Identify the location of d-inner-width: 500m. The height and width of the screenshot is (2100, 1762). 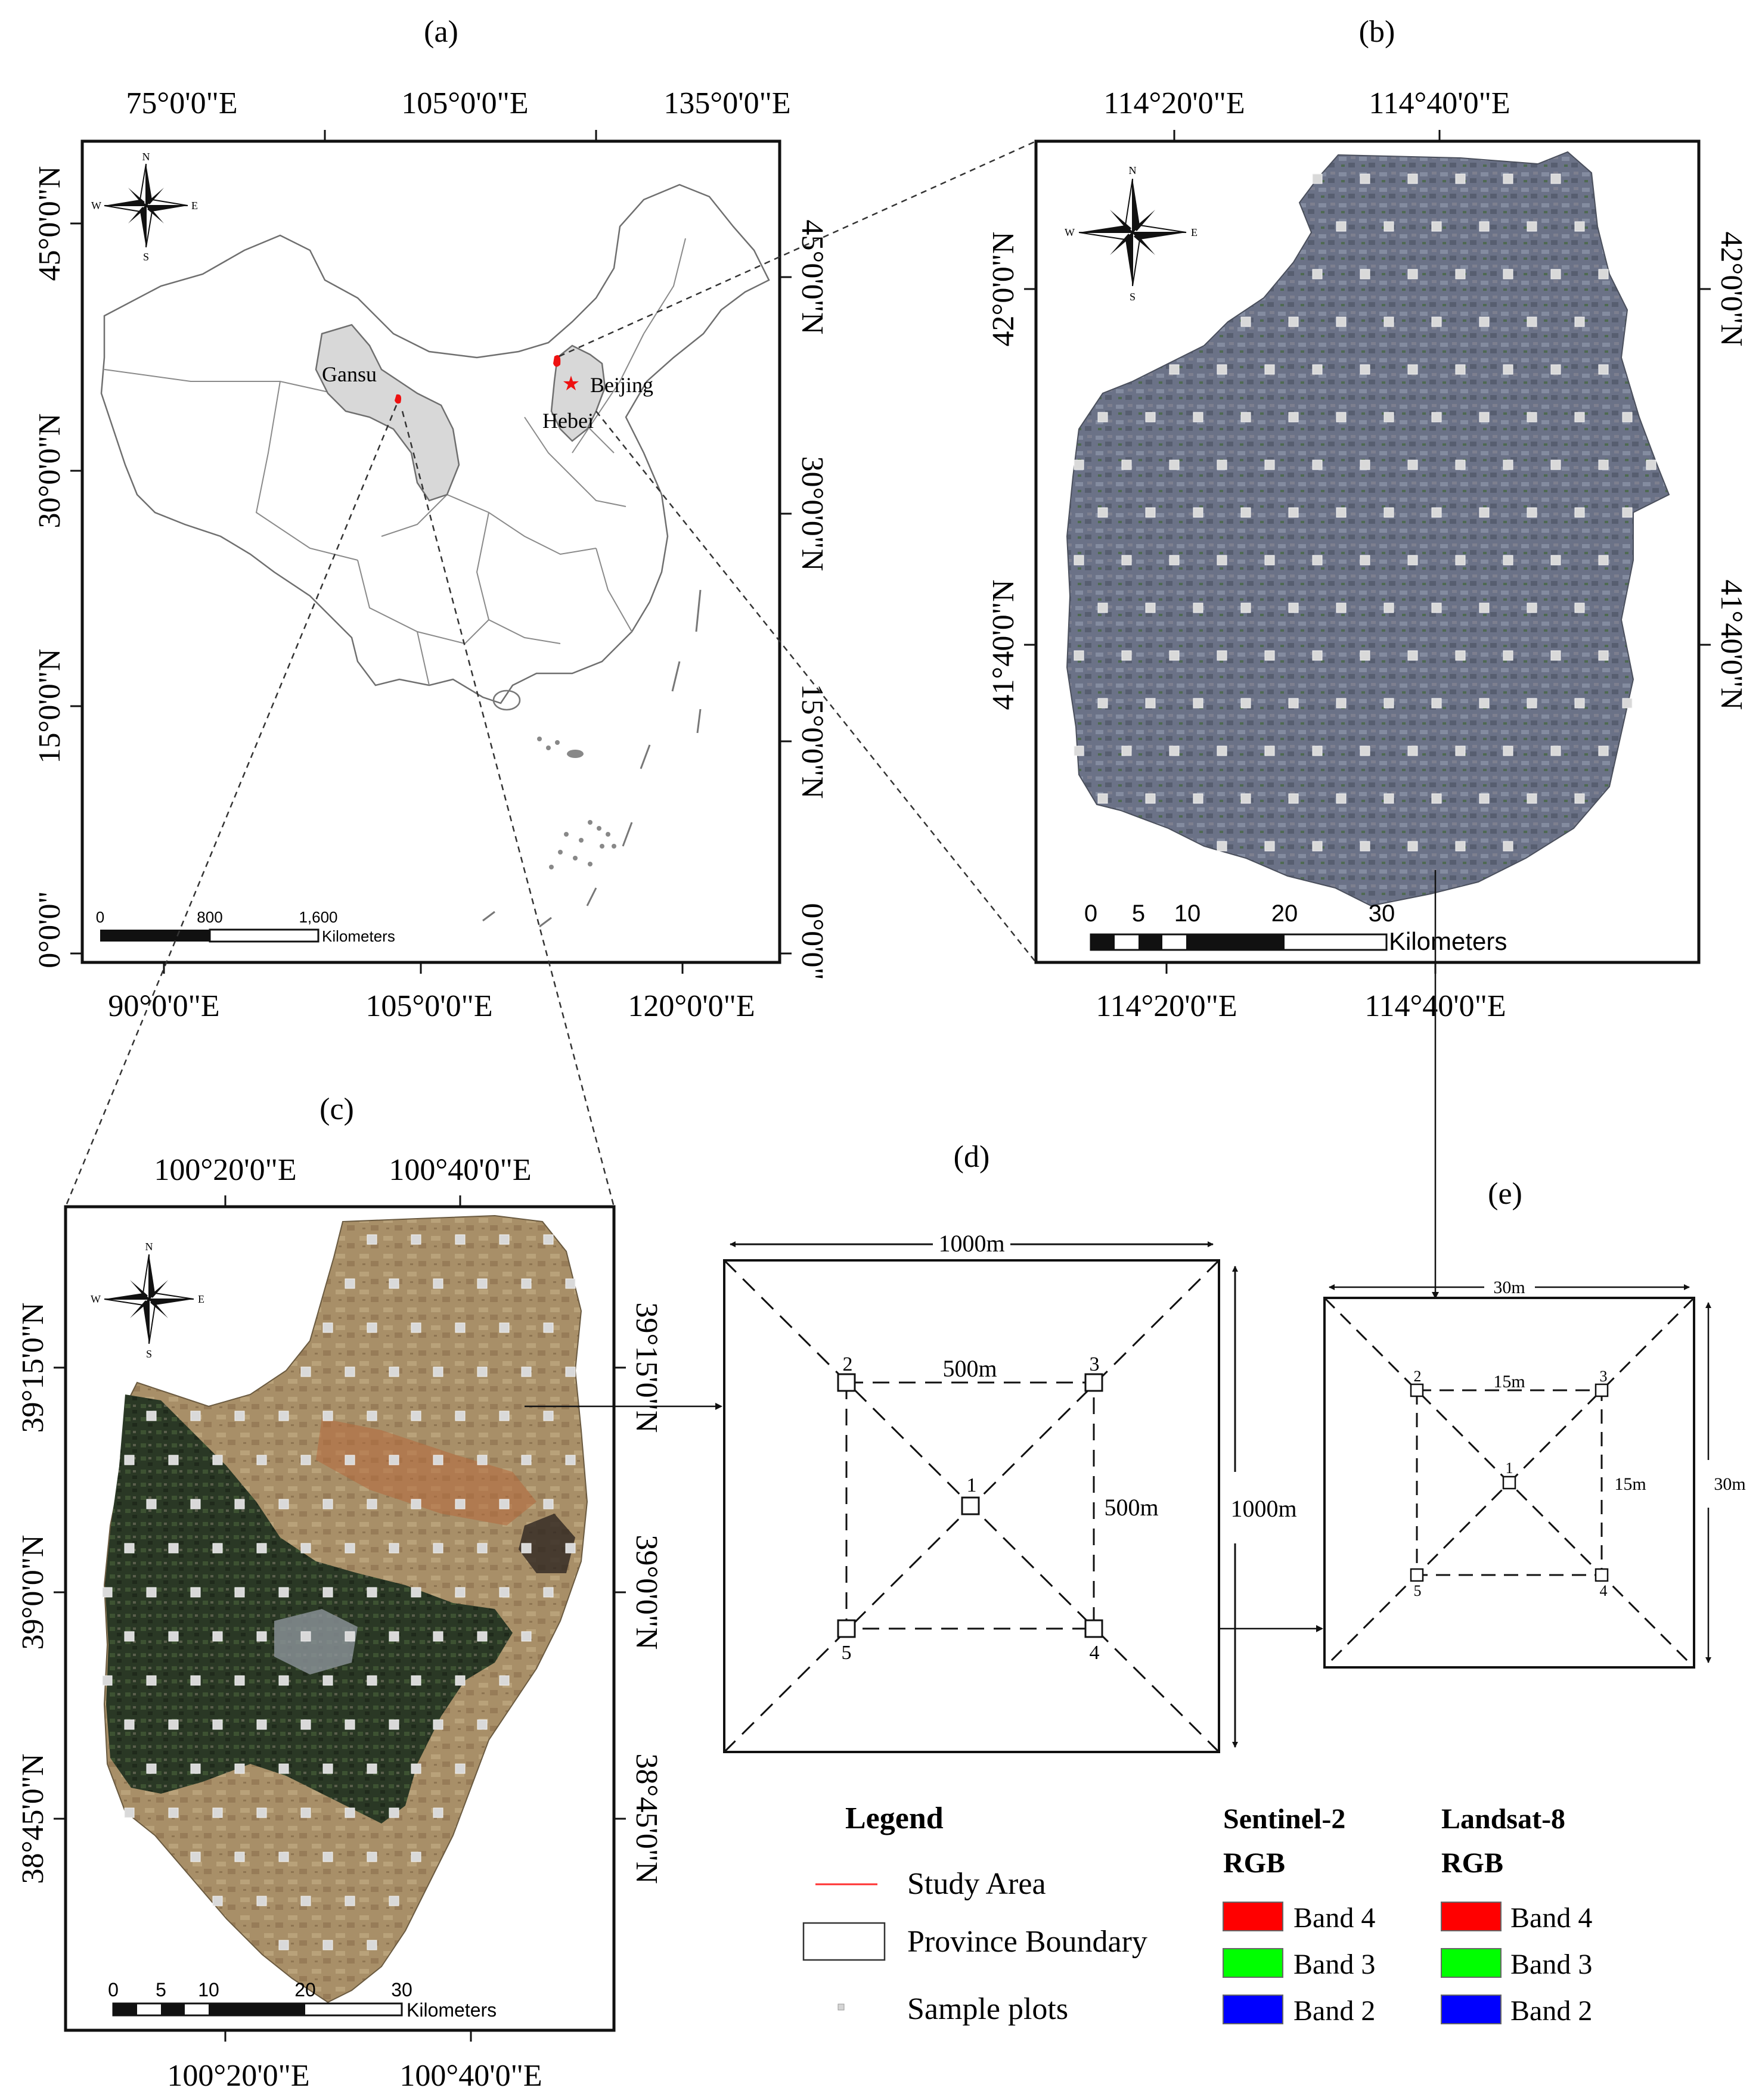
(969, 1368).